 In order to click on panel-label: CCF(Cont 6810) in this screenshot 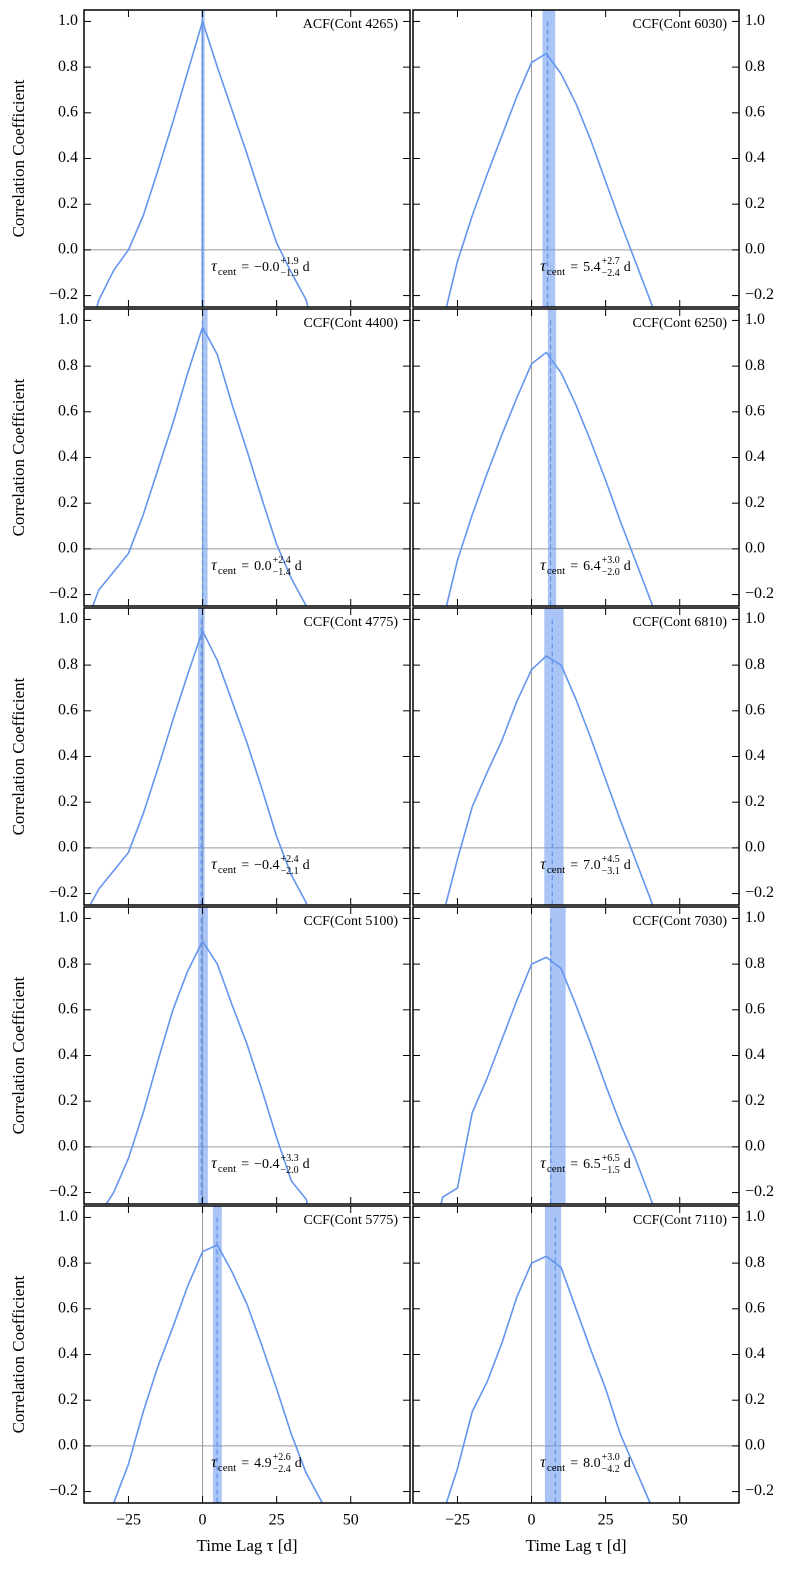, I will do `click(679, 622)`.